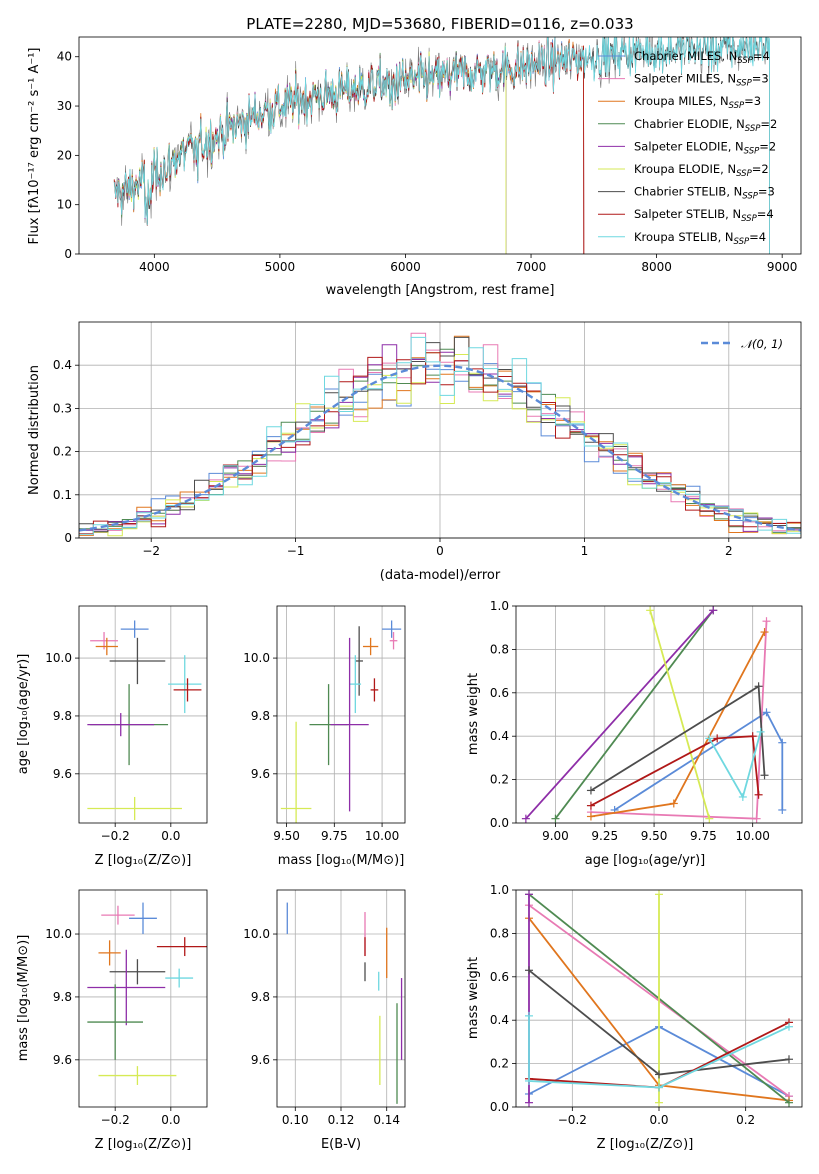 The height and width of the screenshot is (1174, 819). What do you see at coordinates (143, 1144) in the screenshot?
I see `mass-z-xlabel: Z [log₁₀(Z/Z⊙)]` at bounding box center [143, 1144].